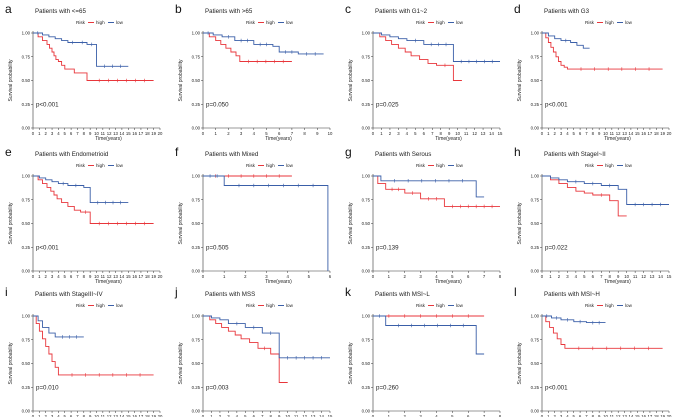 Image resolution: width=677 pixels, height=417 pixels. Describe the element at coordinates (387, 387) in the screenshot. I see `p-value: p=0.260` at that location.